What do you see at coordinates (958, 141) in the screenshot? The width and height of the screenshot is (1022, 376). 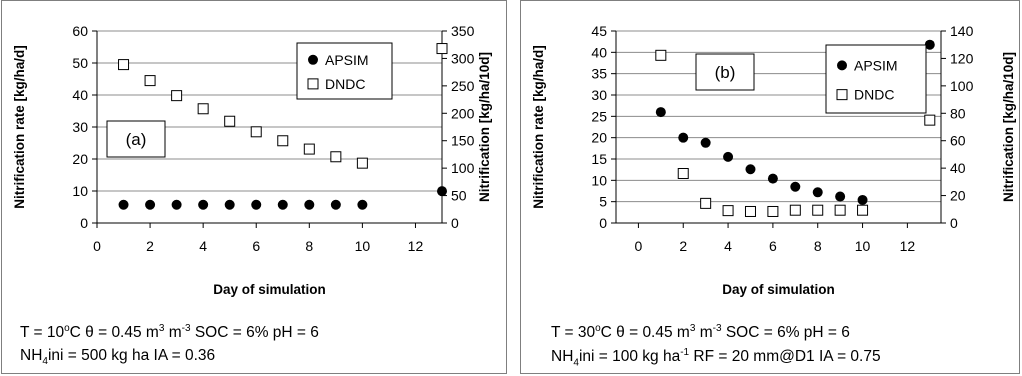 I see `y2-tick-label: 60` at bounding box center [958, 141].